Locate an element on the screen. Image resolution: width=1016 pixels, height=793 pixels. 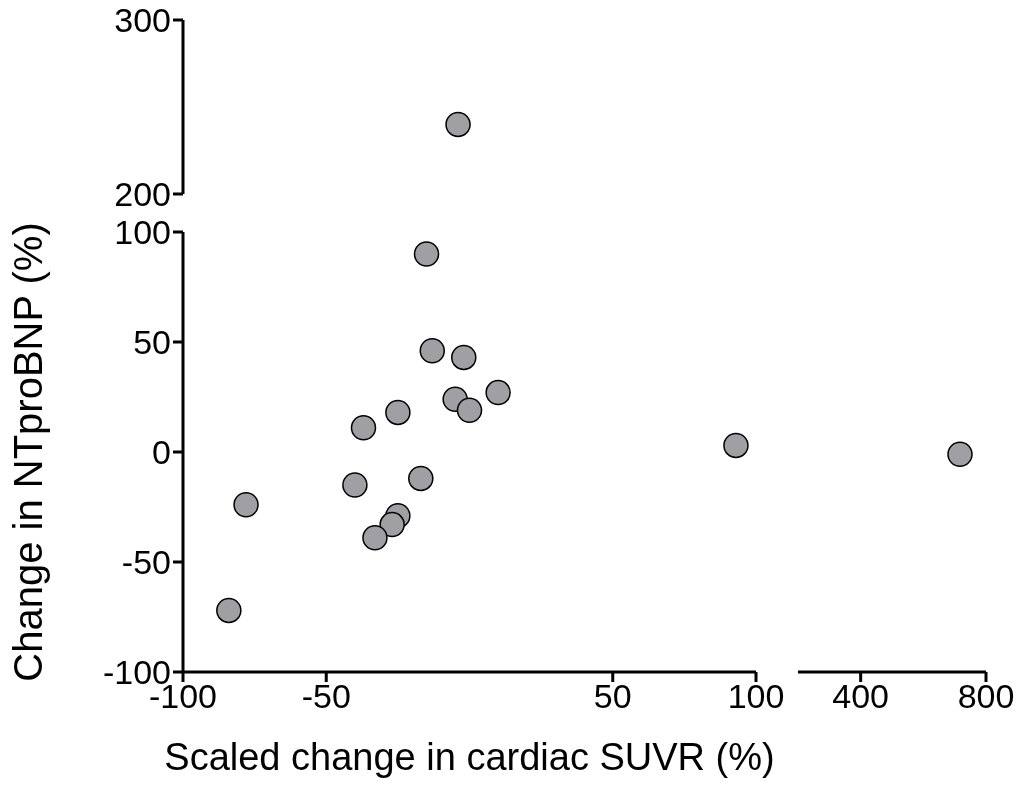
x-tick-label: 100 is located at coordinates (756, 696).